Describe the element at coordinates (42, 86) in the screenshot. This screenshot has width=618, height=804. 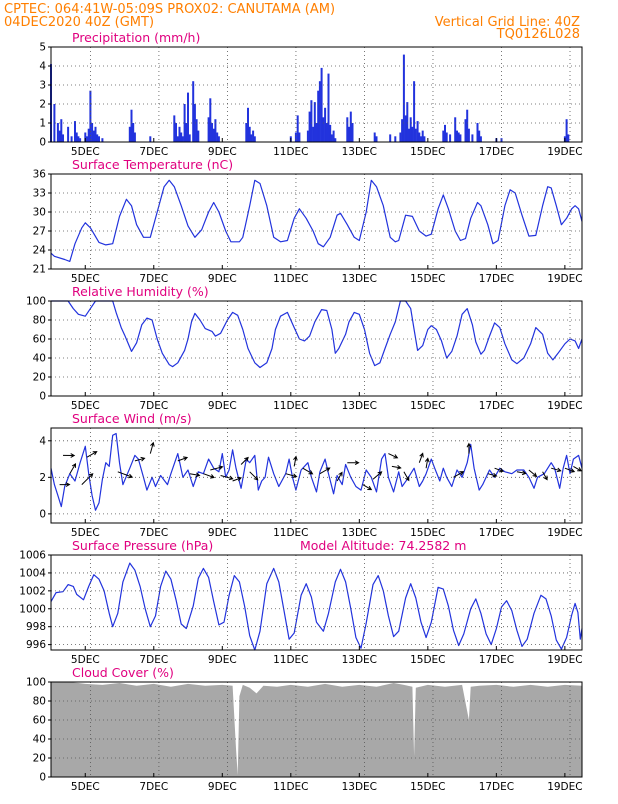
I see `y-tick-label: 3` at that location.